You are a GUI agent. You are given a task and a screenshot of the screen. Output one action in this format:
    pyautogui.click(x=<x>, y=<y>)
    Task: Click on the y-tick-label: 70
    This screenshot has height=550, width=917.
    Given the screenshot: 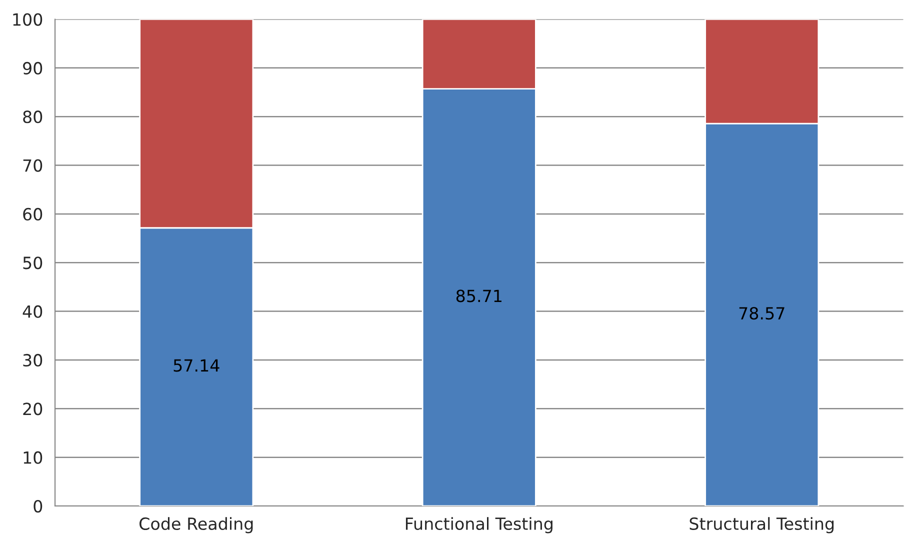 What is the action you would take?
    pyautogui.click(x=32, y=165)
    